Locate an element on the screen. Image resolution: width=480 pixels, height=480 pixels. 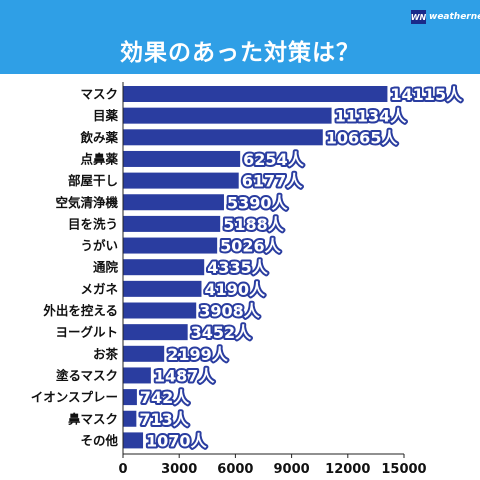
x-tick-label: 12000 is located at coordinates (347, 469).